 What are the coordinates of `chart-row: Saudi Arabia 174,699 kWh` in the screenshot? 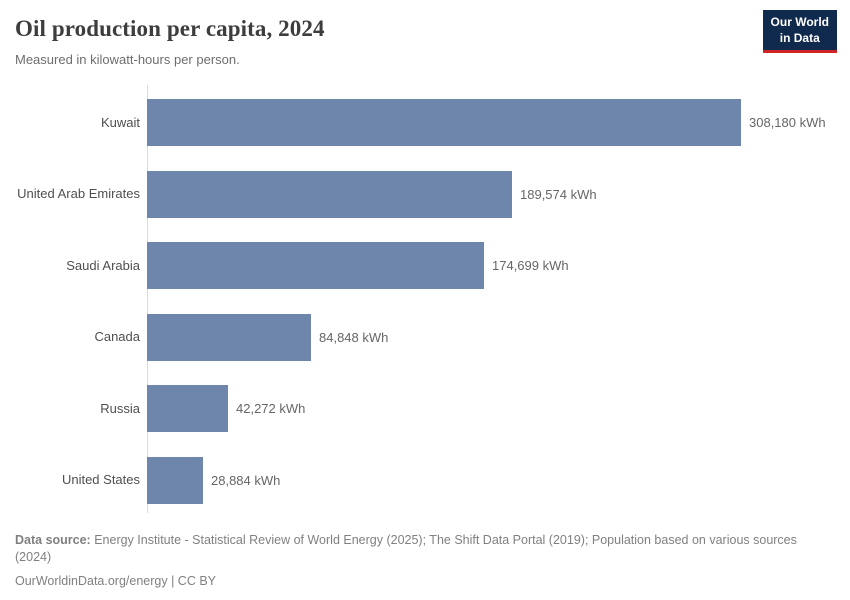 It's located at (425, 266).